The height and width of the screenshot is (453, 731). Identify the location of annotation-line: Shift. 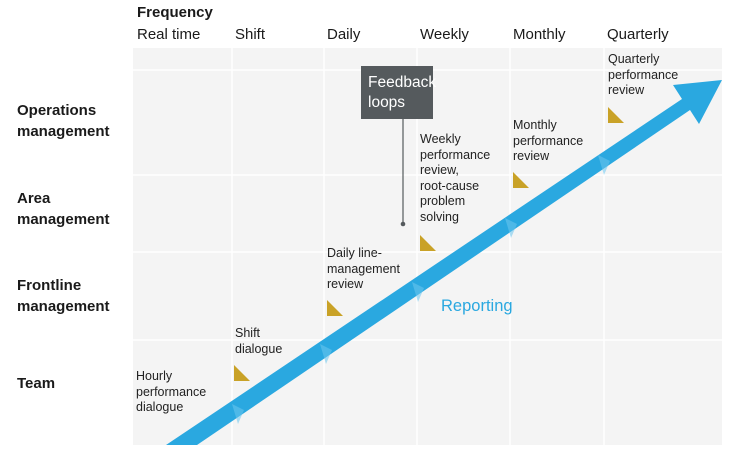
(248, 333).